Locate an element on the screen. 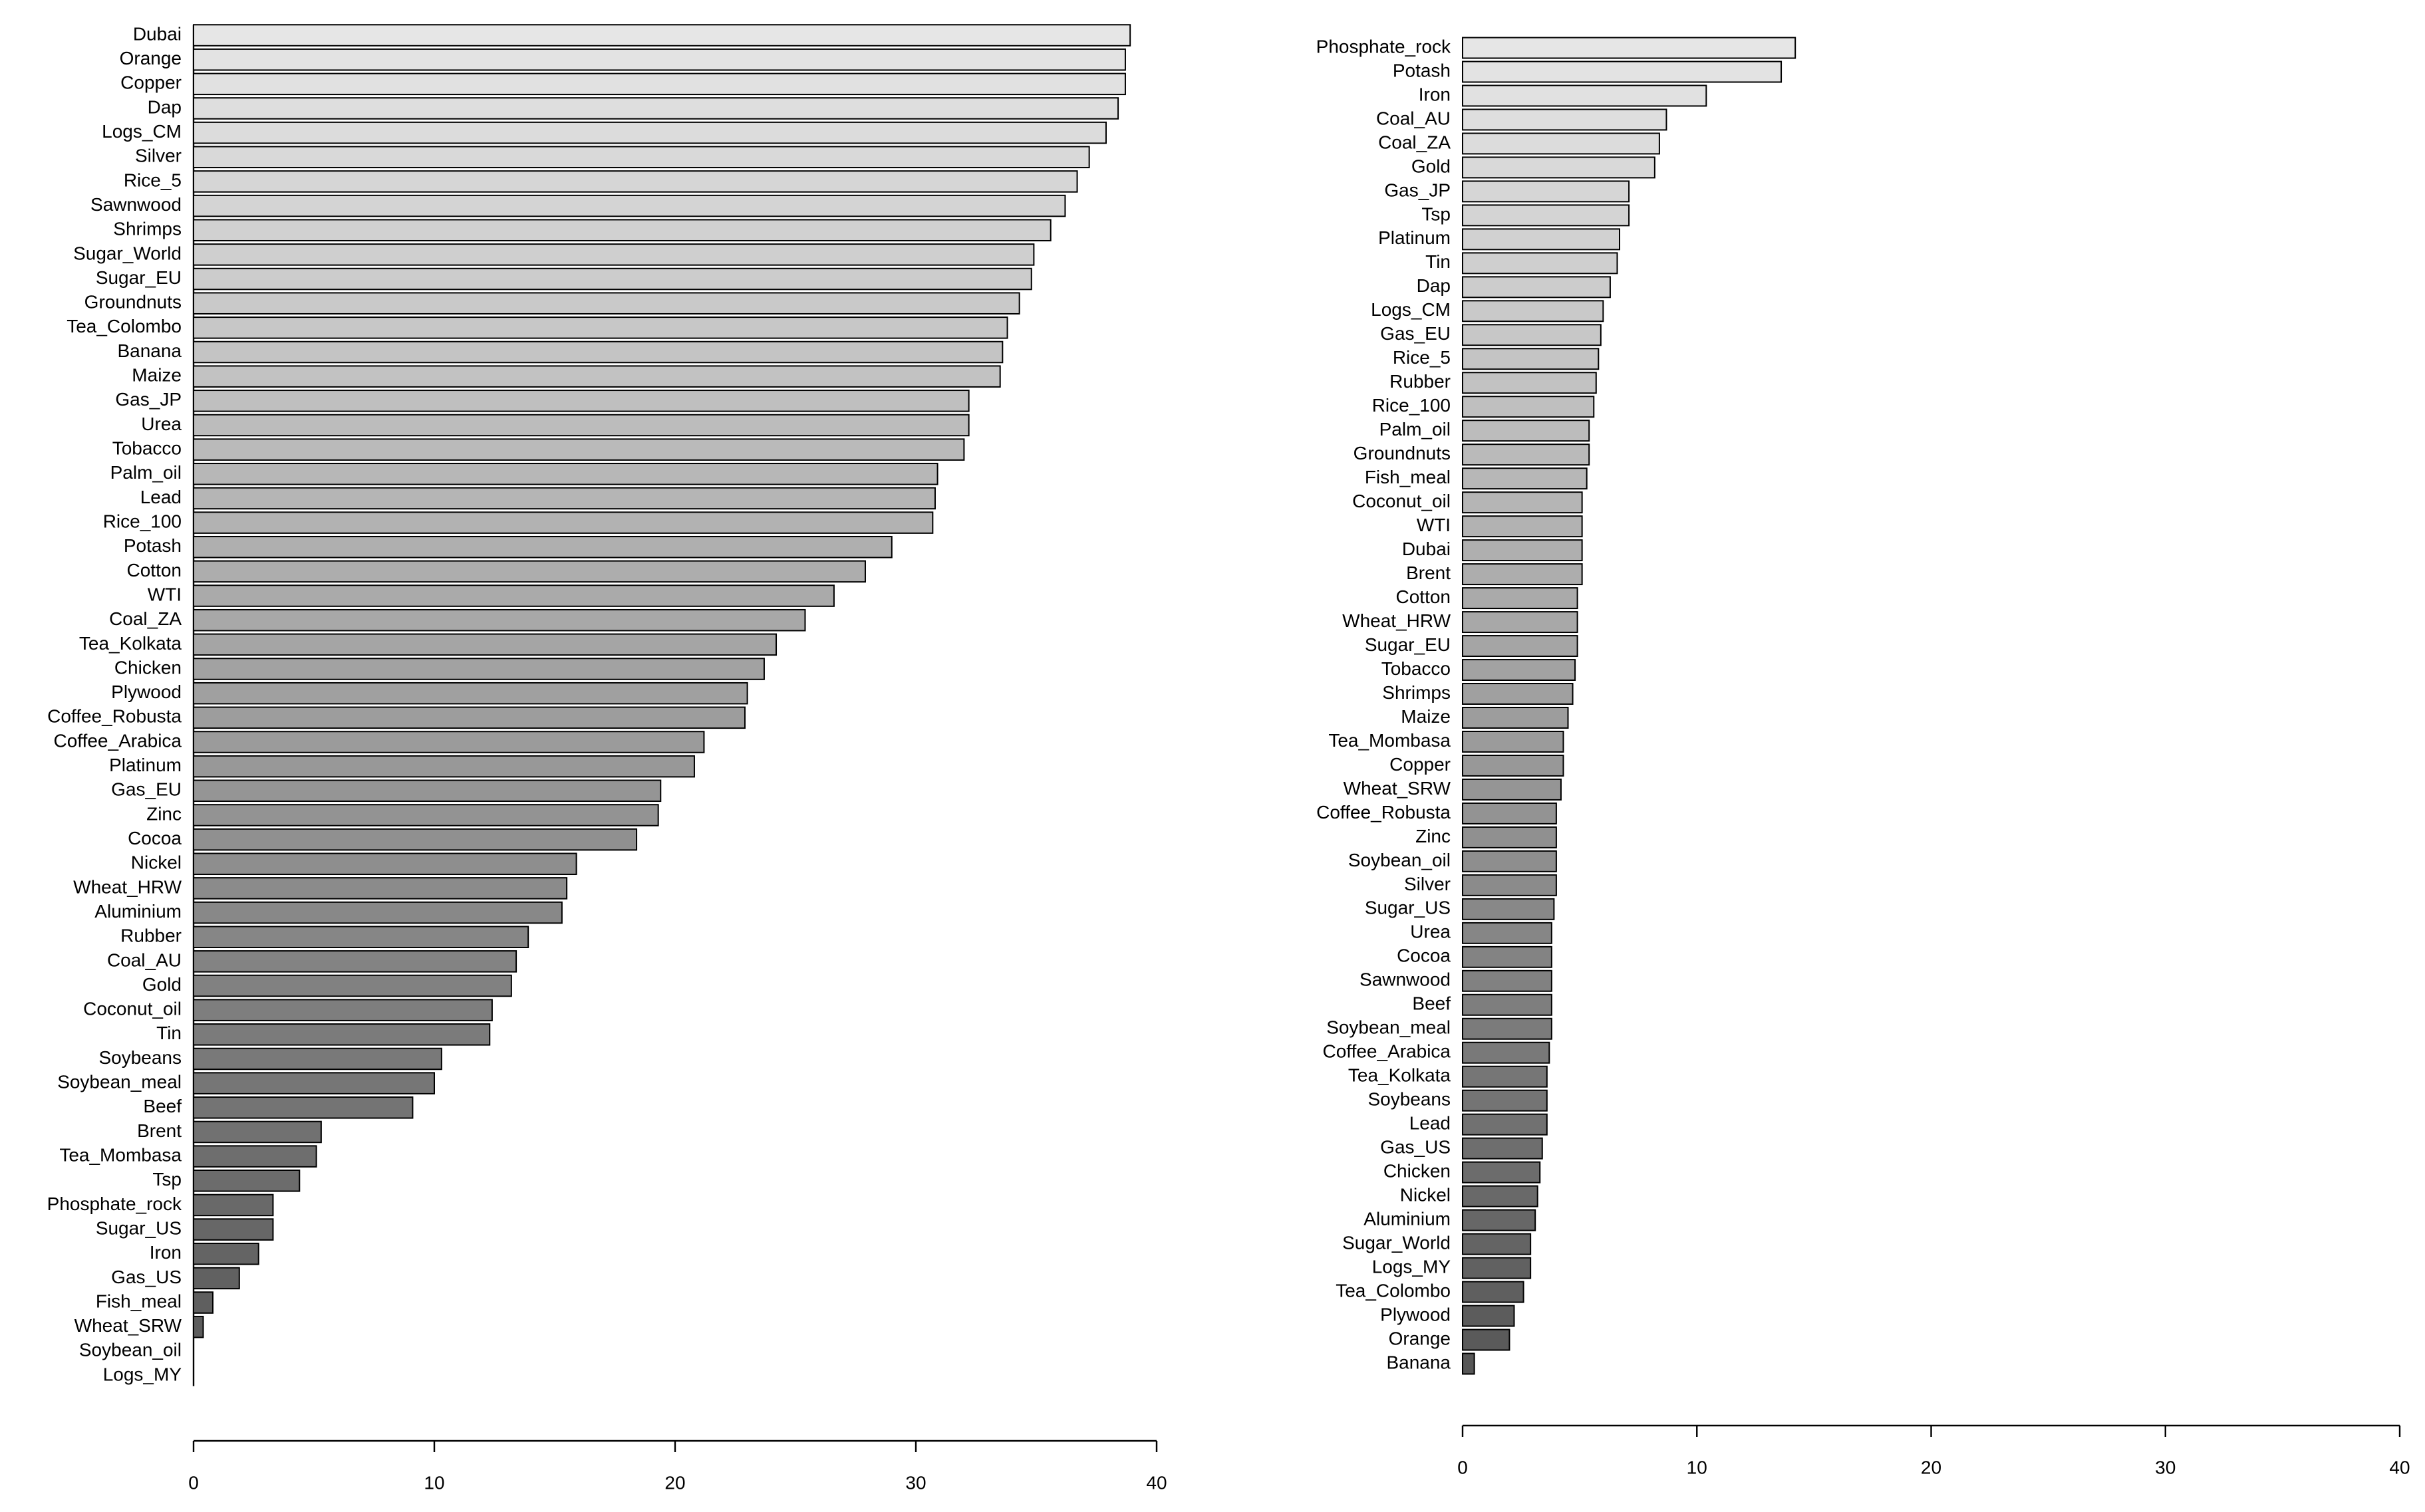  category-label: Gas_US is located at coordinates (146, 1277).